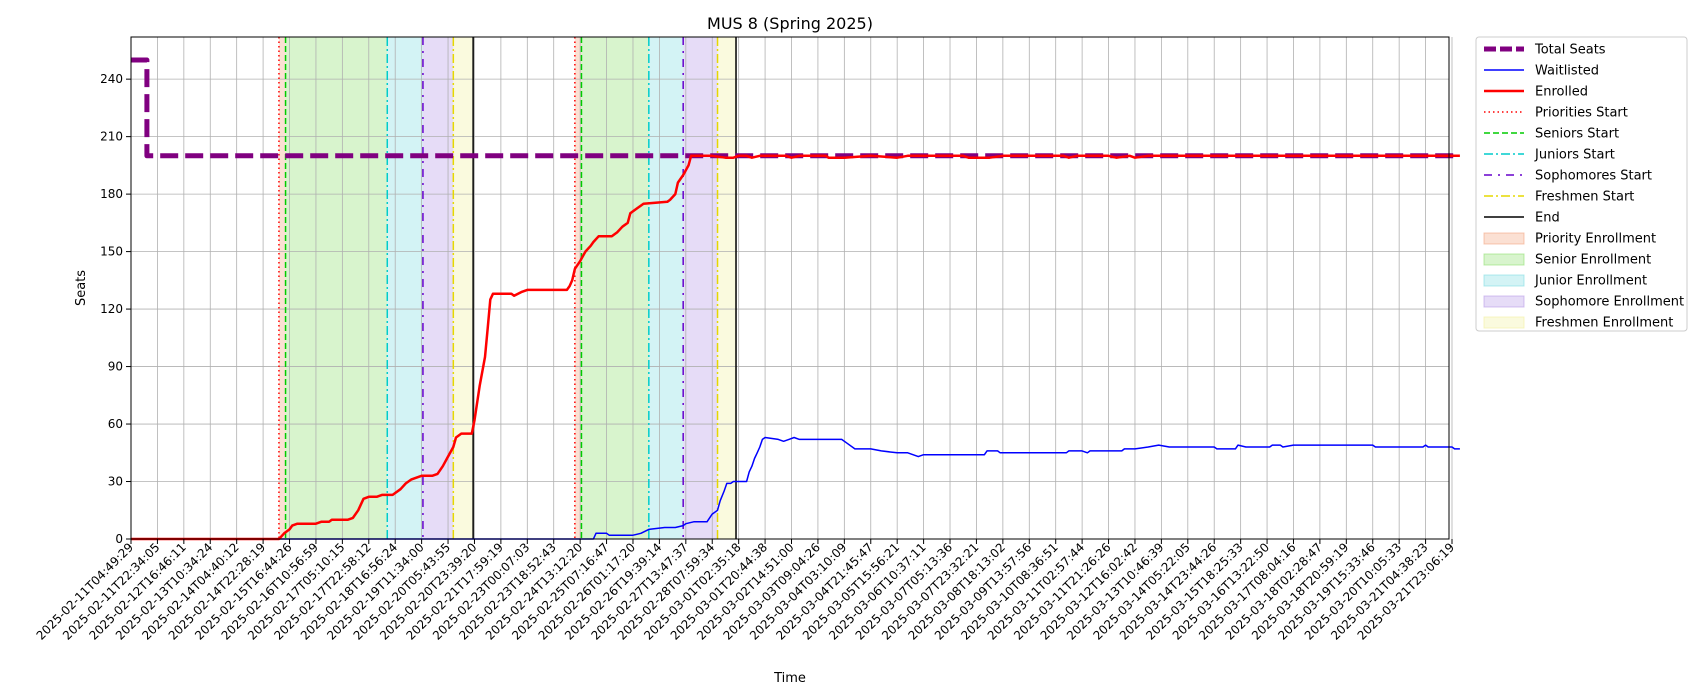 This screenshot has height=700, width=1700. What do you see at coordinates (115, 424) in the screenshot?
I see `y-tick-label-2: 60` at bounding box center [115, 424].